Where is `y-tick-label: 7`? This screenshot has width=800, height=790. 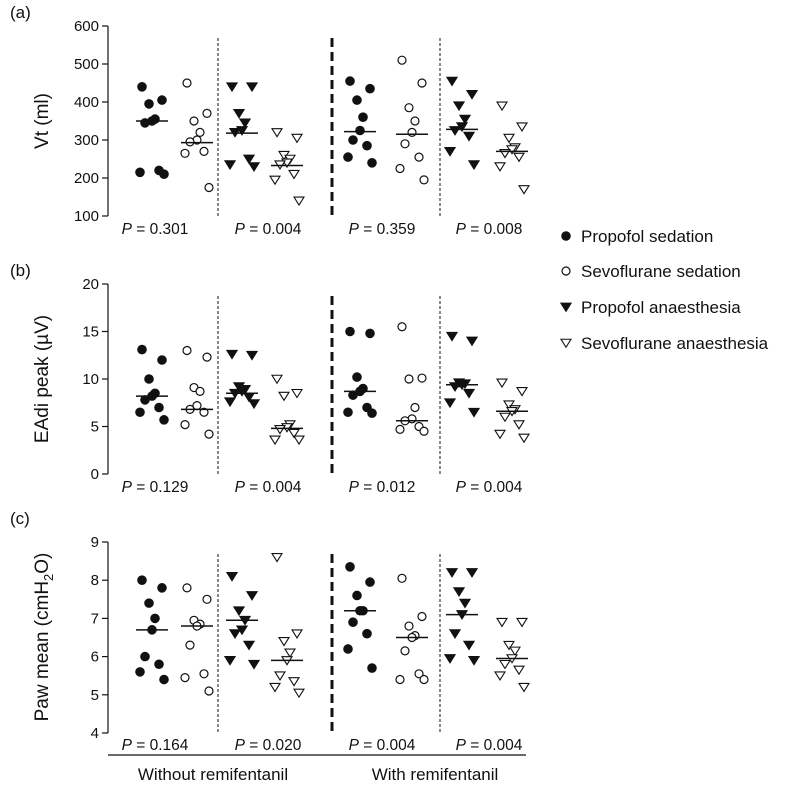 y-tick-label: 7 is located at coordinates (95, 618).